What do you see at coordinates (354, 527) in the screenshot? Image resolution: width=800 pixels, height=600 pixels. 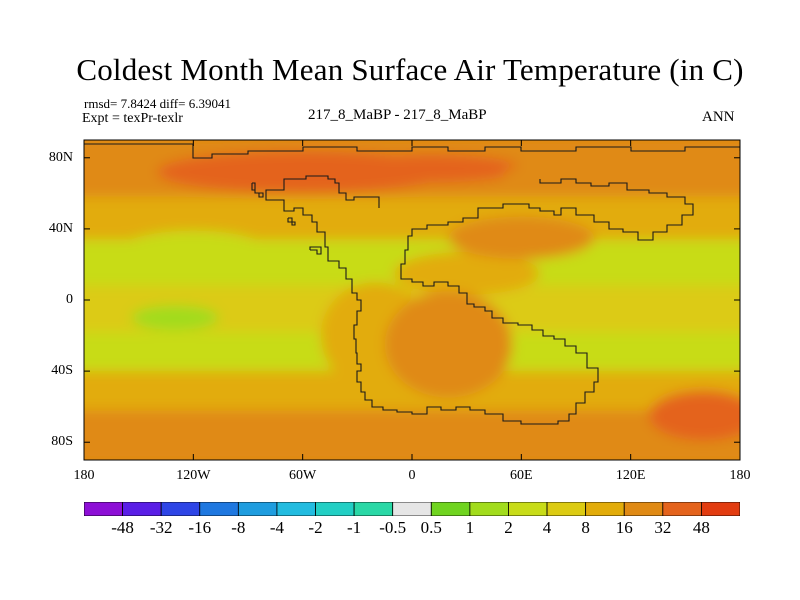 I see `colorbar-label: -1` at bounding box center [354, 527].